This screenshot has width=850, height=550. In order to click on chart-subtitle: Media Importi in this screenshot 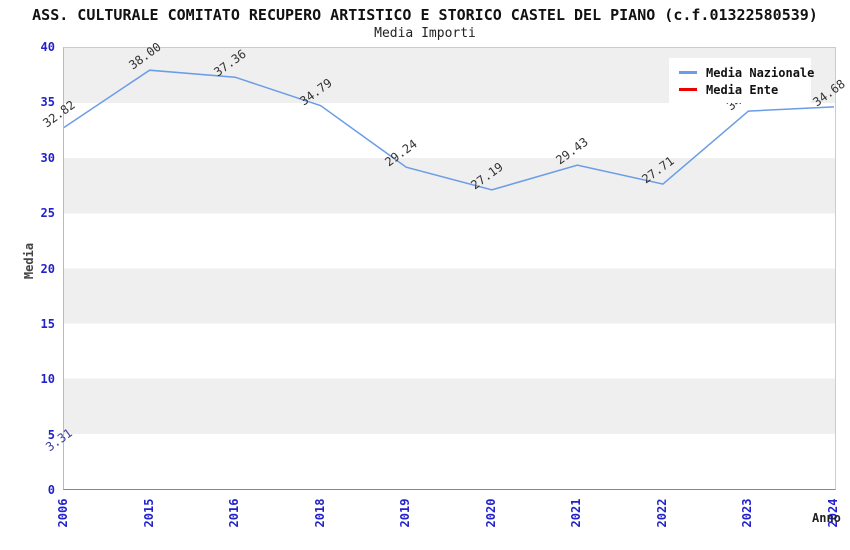, I will do `click(425, 33)`.